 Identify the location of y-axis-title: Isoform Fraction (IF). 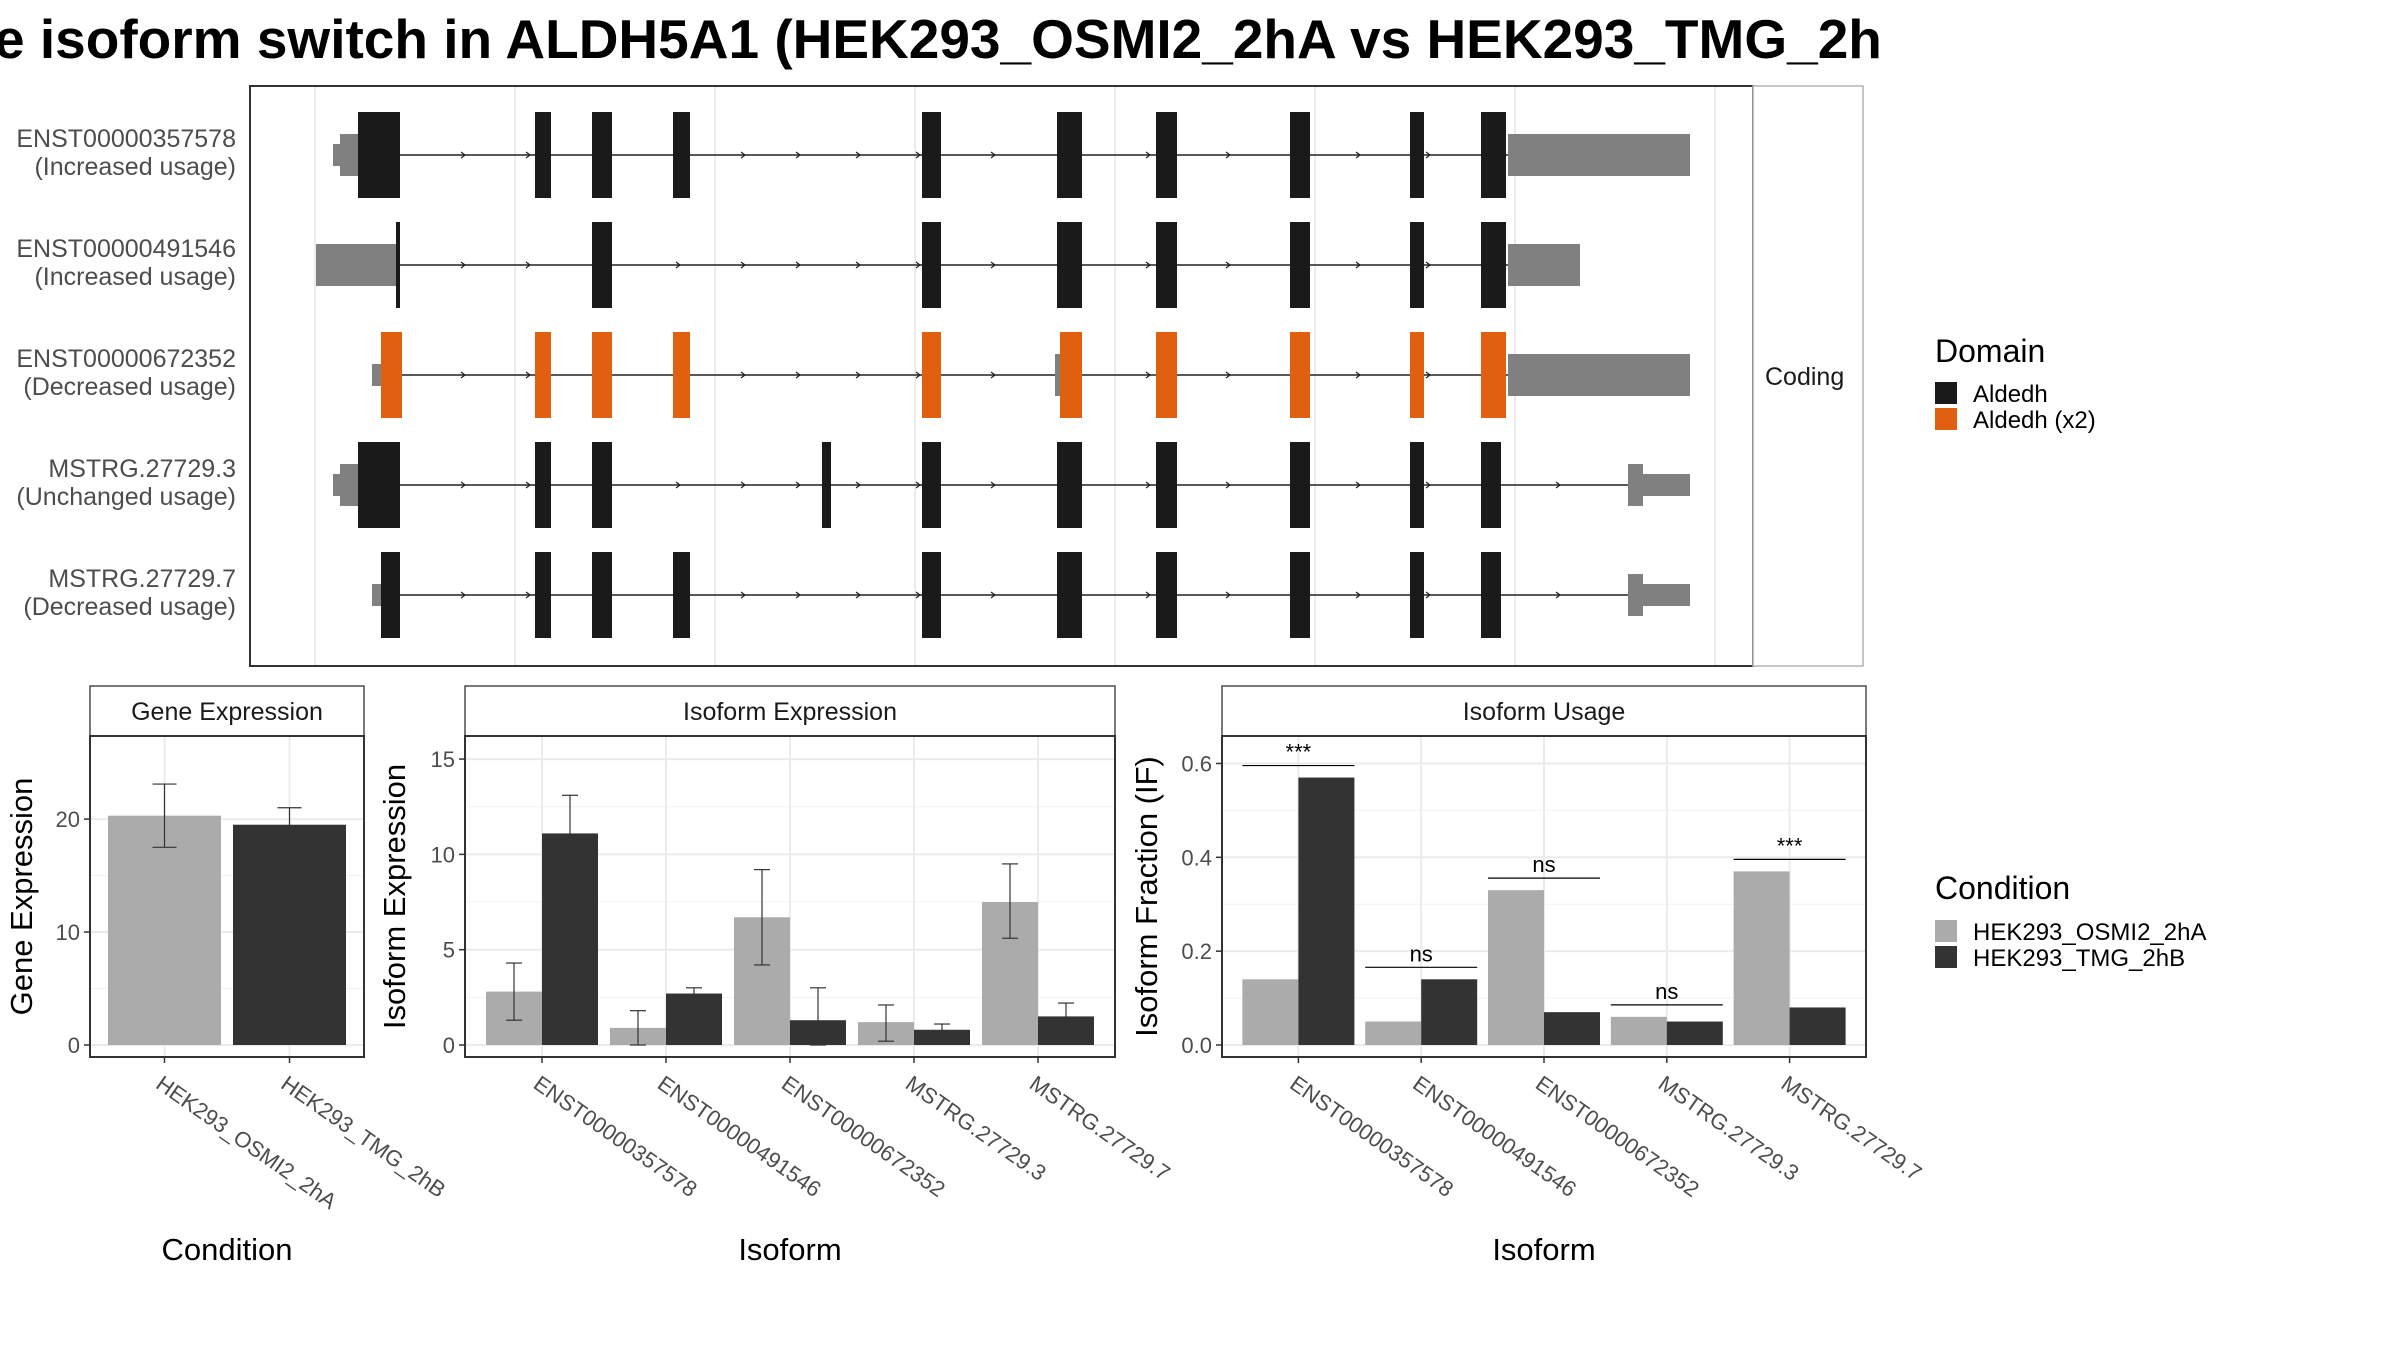
(1146, 896).